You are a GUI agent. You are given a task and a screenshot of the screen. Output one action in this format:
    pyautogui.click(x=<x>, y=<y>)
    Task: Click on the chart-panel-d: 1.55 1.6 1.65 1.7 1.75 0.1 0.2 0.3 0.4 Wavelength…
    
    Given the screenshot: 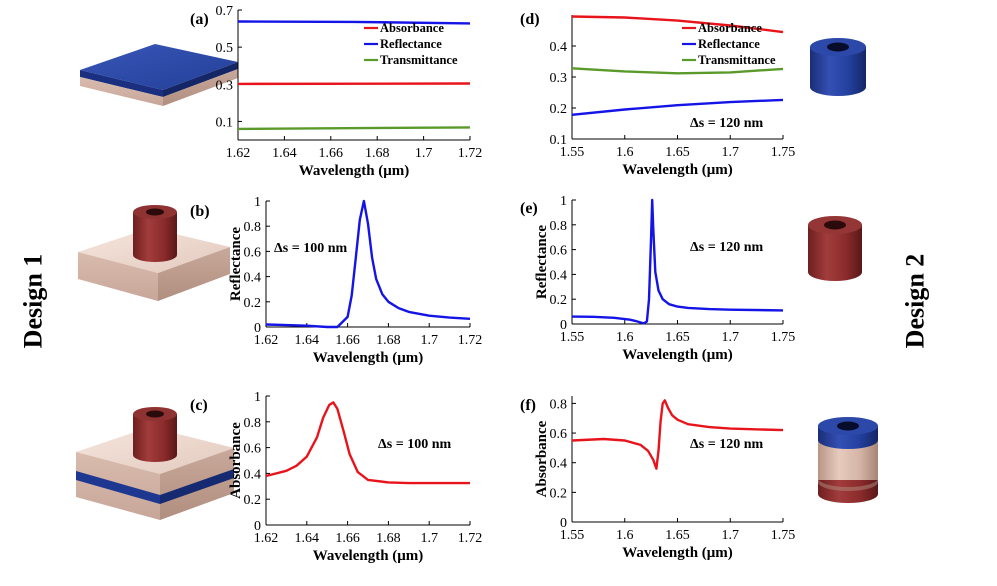 What is the action you would take?
    pyautogui.click(x=657, y=94)
    